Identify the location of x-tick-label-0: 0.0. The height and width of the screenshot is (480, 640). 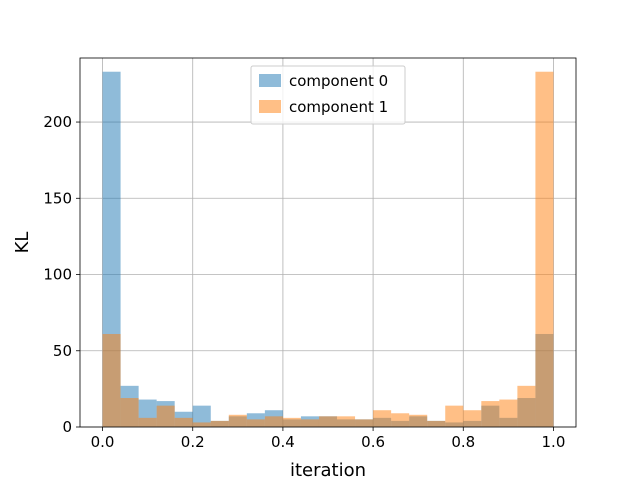
(103, 442).